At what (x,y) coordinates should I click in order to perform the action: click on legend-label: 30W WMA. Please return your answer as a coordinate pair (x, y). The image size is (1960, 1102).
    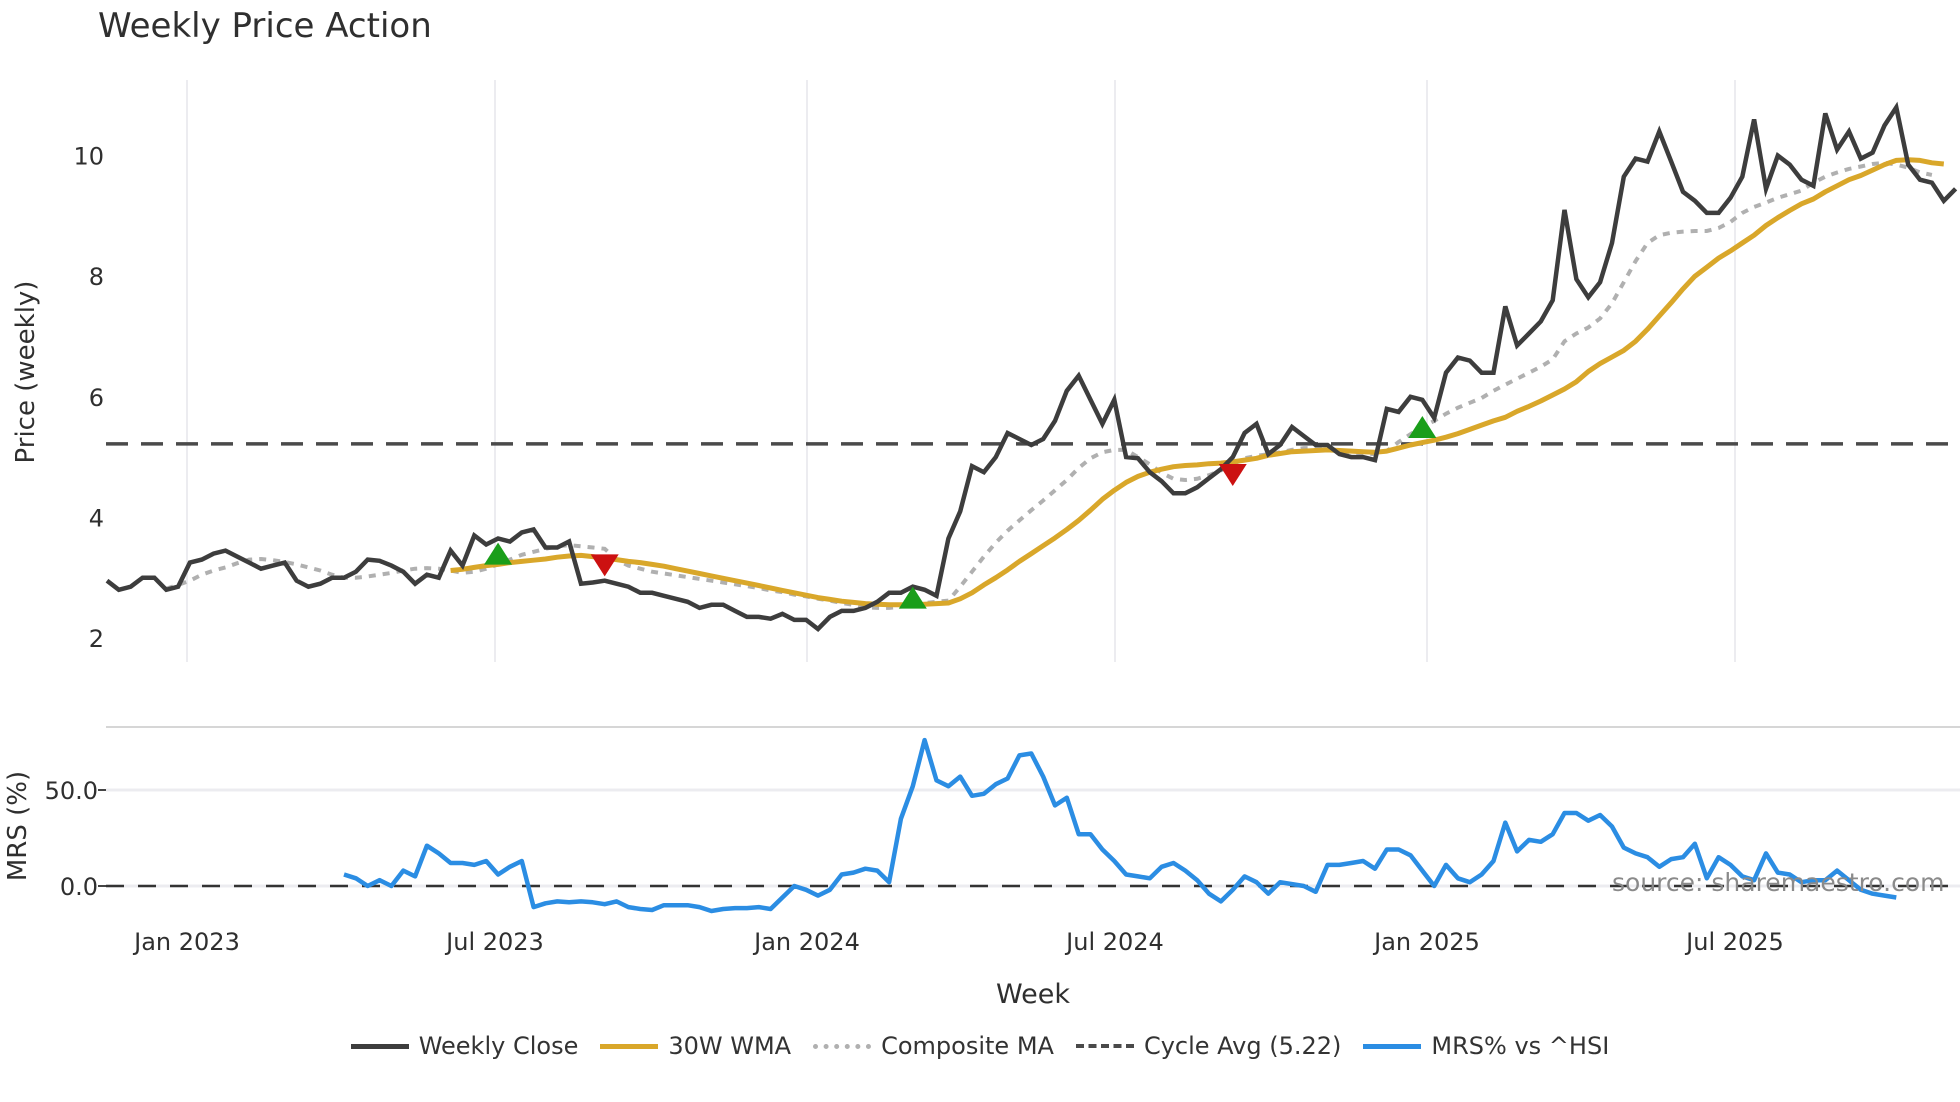
    Looking at the image, I should click on (730, 1046).